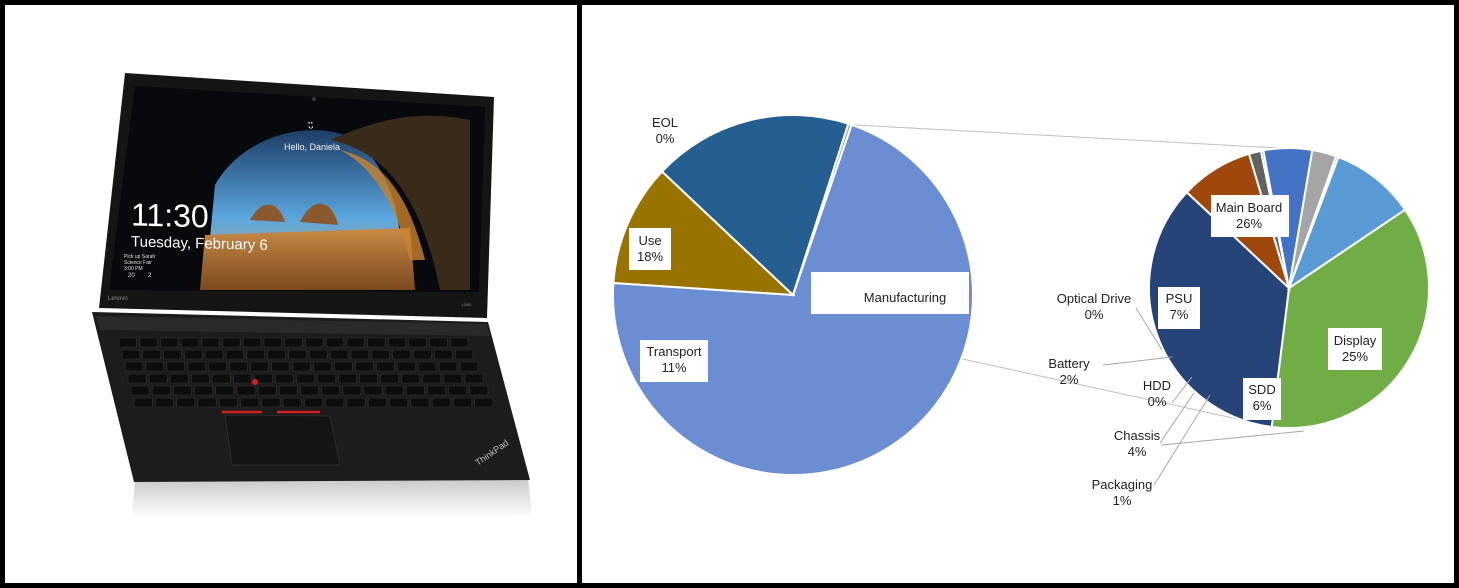 The width and height of the screenshot is (1459, 588). I want to click on keyboard, so click(306, 372).